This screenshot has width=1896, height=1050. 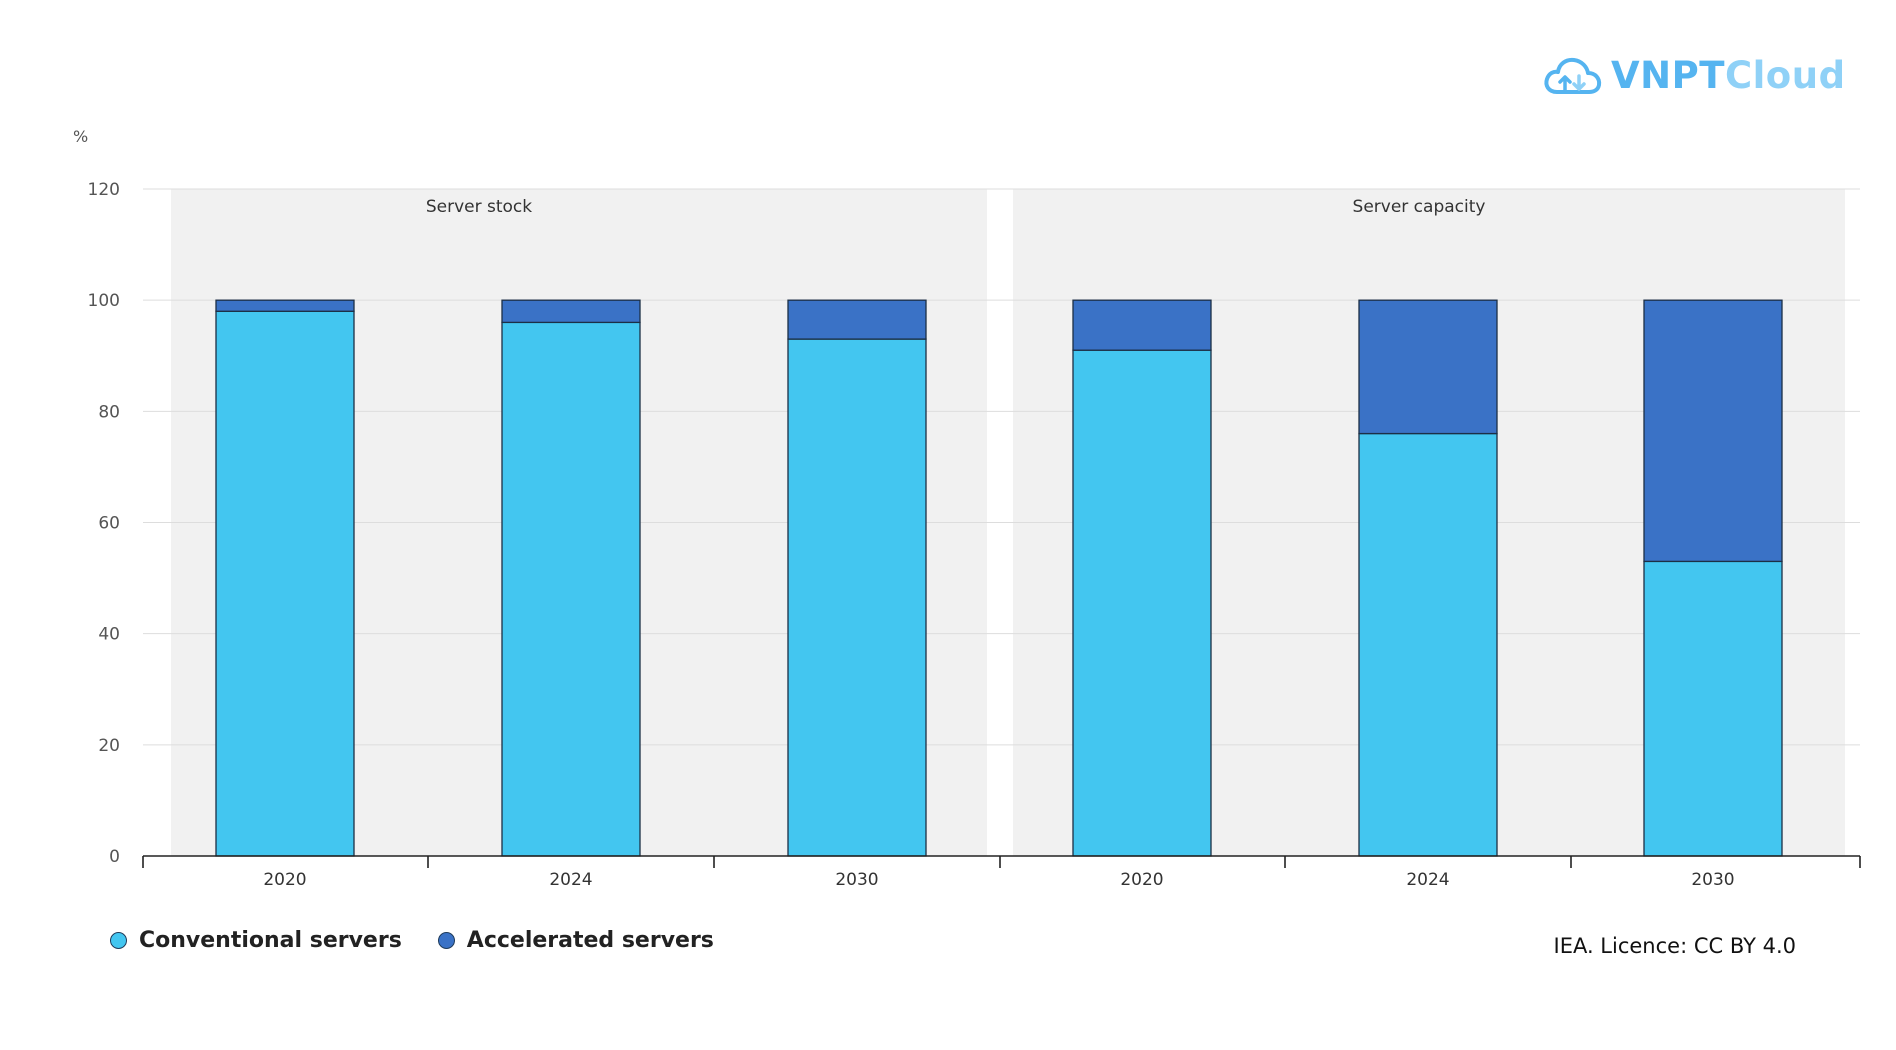 What do you see at coordinates (104, 190) in the screenshot?
I see `y-tick-label-120: 120` at bounding box center [104, 190].